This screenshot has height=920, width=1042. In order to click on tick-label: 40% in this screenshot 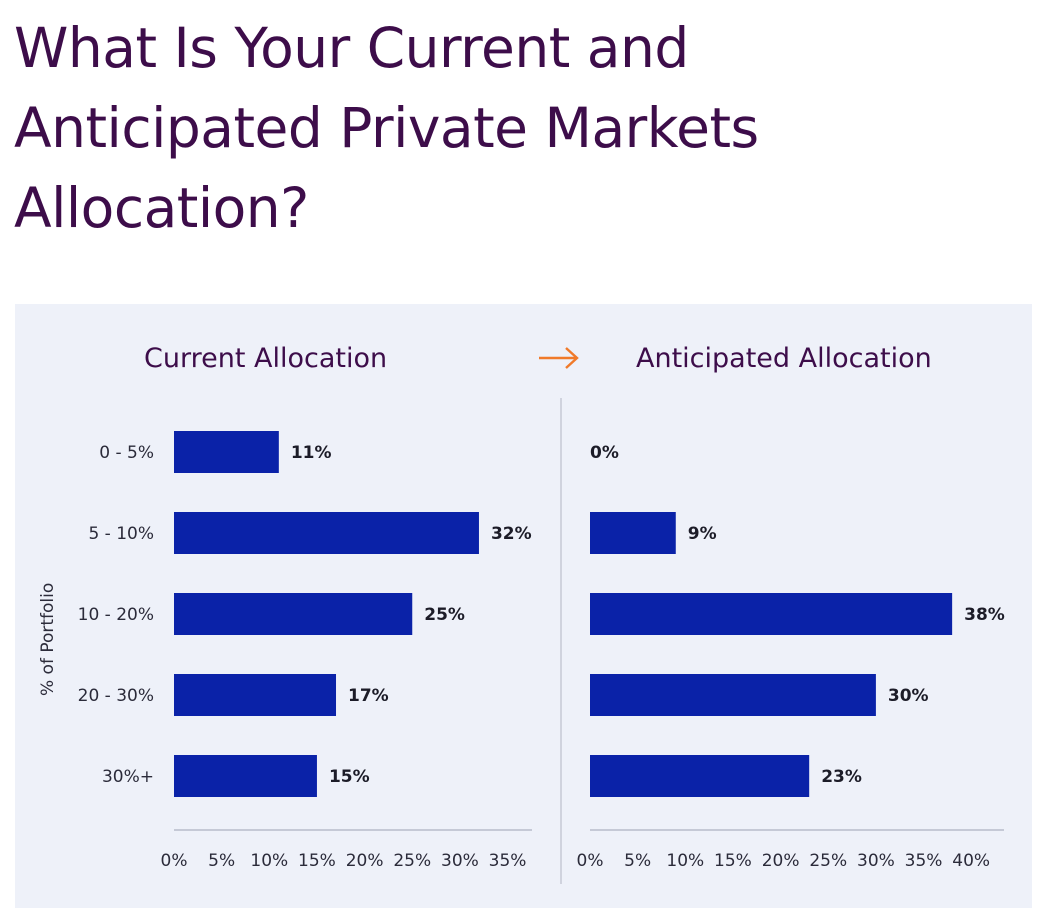, I will do `click(971, 861)`.